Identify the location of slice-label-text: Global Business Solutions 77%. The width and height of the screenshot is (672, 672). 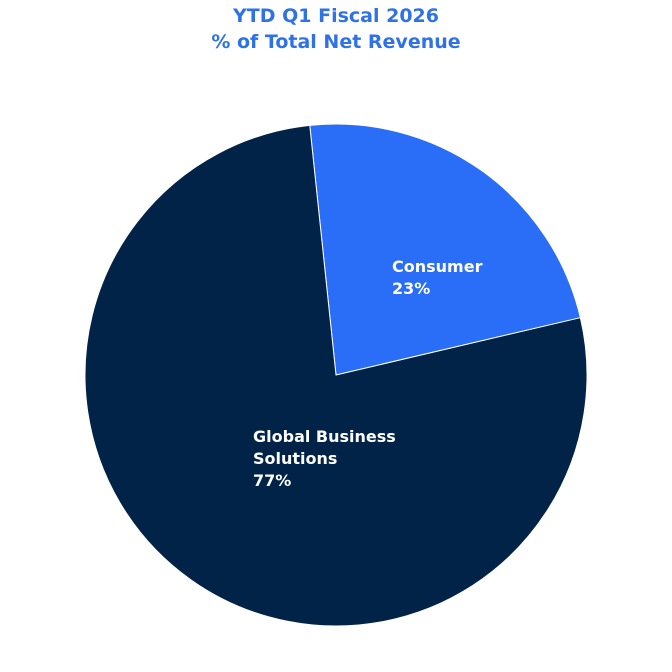
(328, 459).